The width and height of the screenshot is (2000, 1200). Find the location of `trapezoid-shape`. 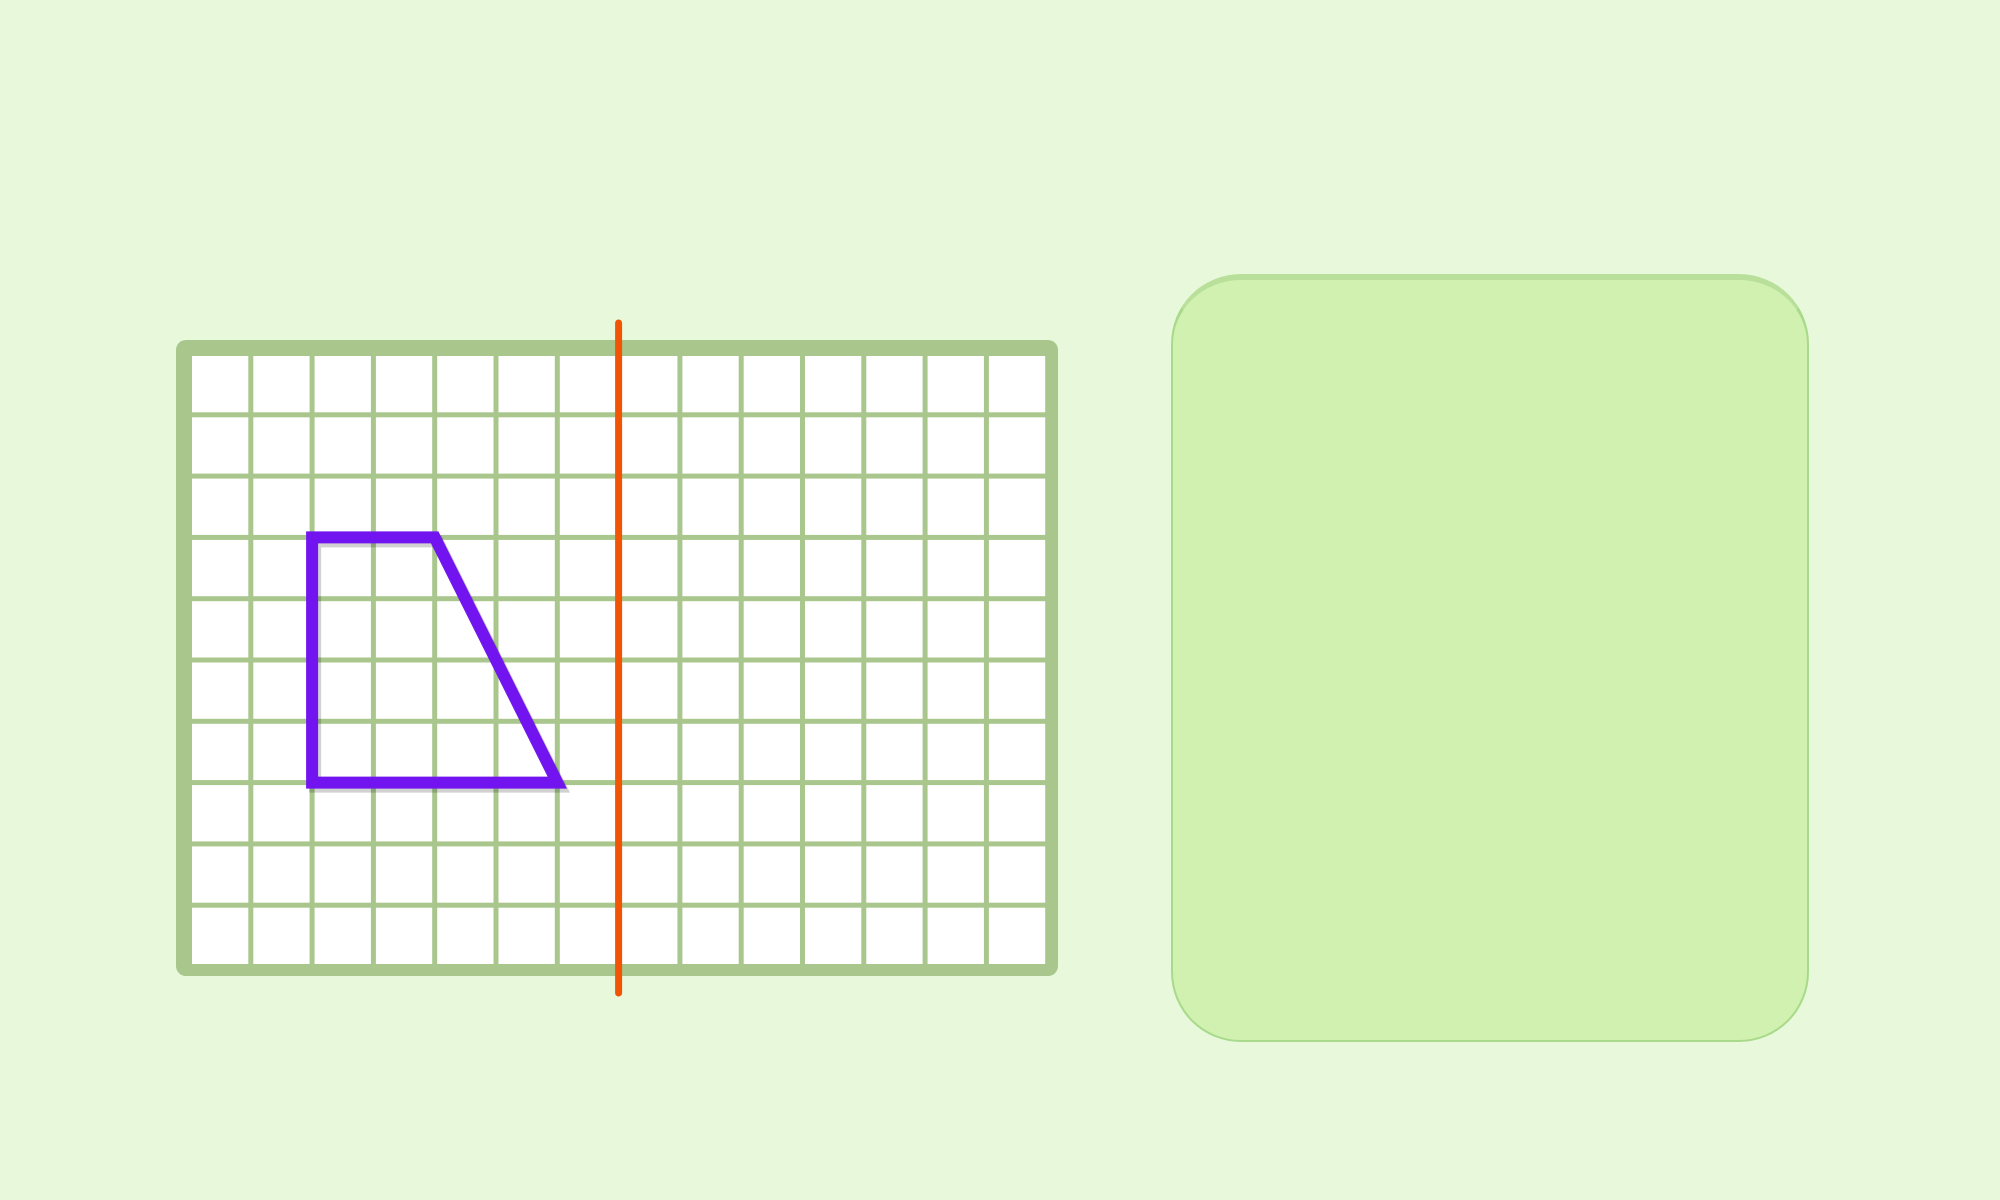

trapezoid-shape is located at coordinates (437, 660).